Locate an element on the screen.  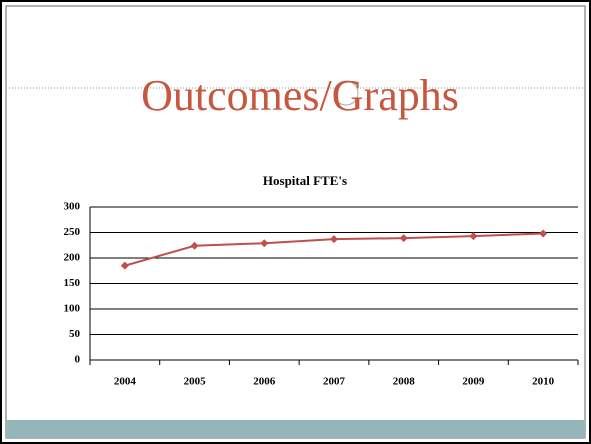
y-tick-label: 50 is located at coordinates (75, 334).